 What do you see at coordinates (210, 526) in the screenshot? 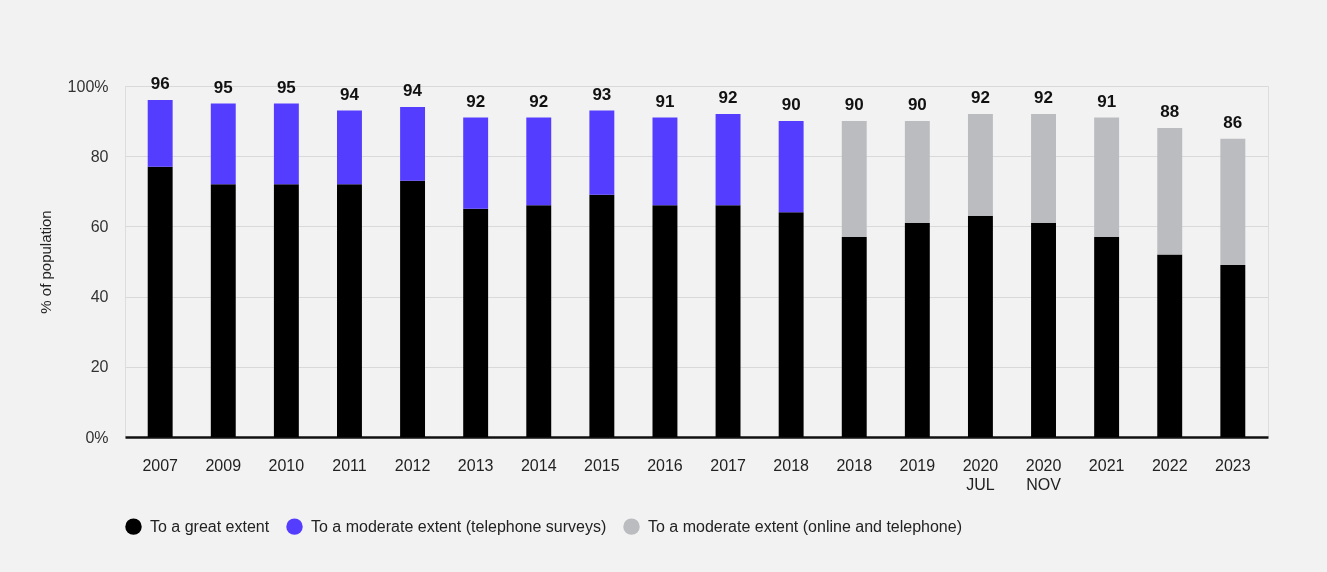
I see `legend-label: To a great extent` at bounding box center [210, 526].